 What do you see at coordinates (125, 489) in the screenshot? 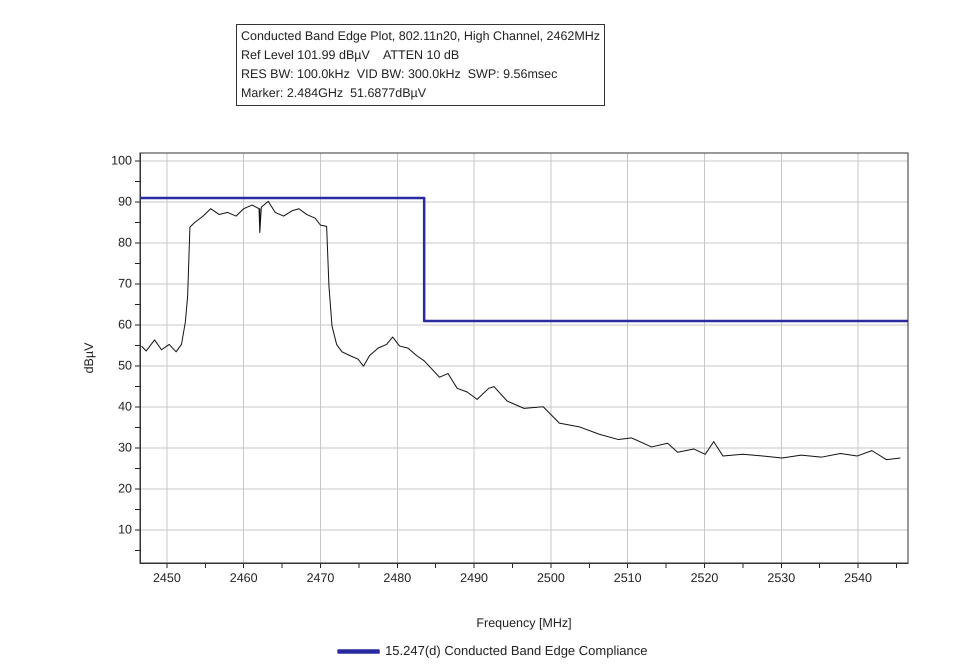
I see `y-tick-label: 20` at bounding box center [125, 489].